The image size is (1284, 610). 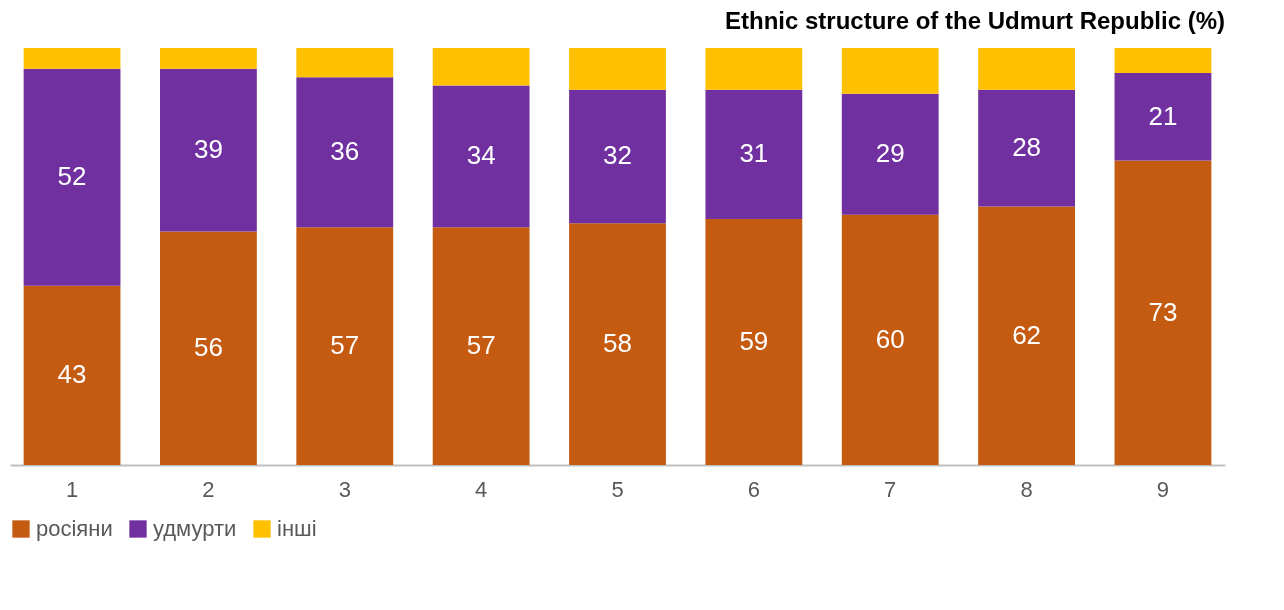 I want to click on data-label: 36, so click(x=345, y=151).